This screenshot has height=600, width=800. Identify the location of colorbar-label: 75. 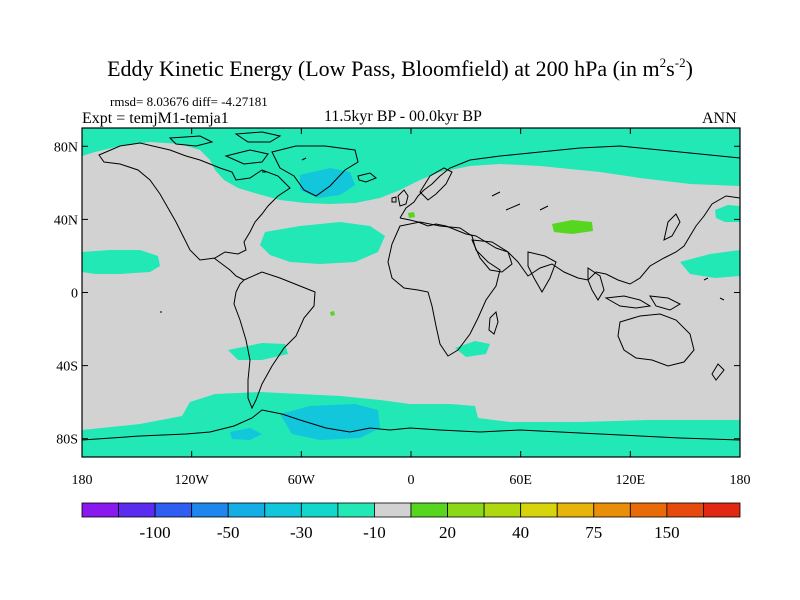
(593, 532).